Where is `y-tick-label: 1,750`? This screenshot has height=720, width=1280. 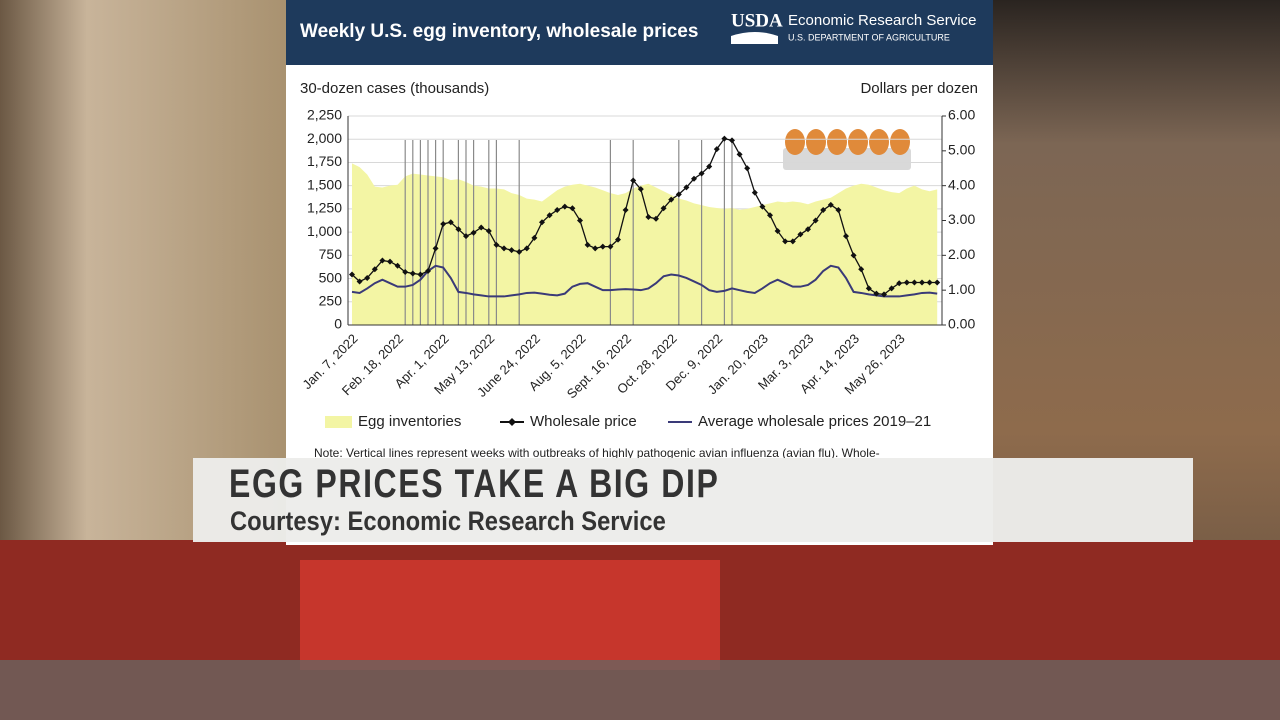
y-tick-label: 1,750 is located at coordinates (324, 161).